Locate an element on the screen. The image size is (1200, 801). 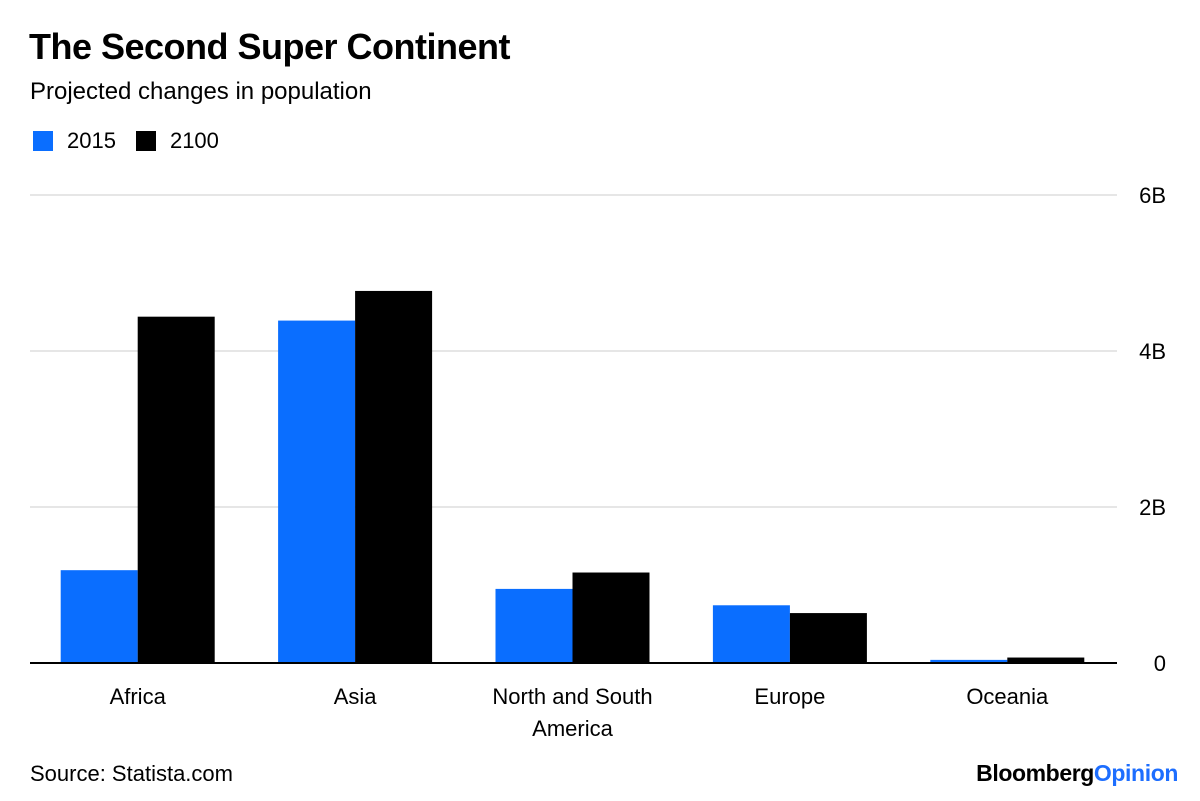
y-tick-label: 2B is located at coordinates (1152, 507).